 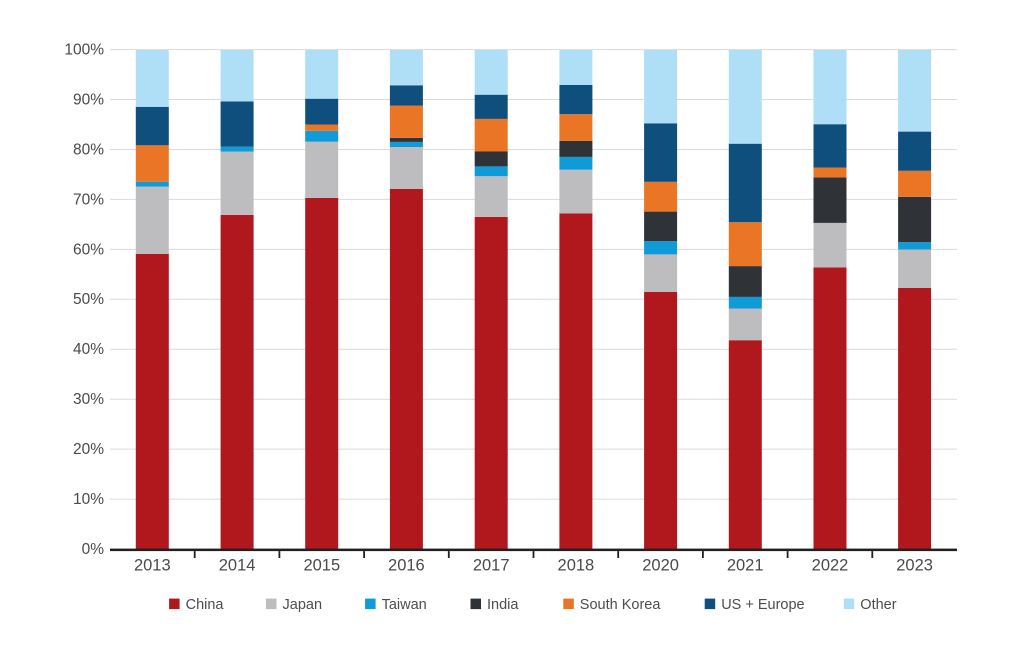 What do you see at coordinates (406, 565) in the screenshot?
I see `svg-text: 2016` at bounding box center [406, 565].